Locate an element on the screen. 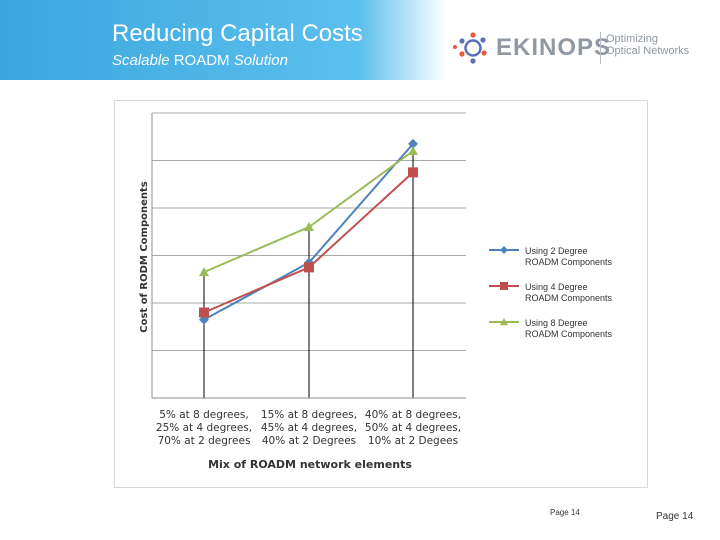 The image size is (720, 540). subtitle-prefix: Scalable is located at coordinates (143, 60).